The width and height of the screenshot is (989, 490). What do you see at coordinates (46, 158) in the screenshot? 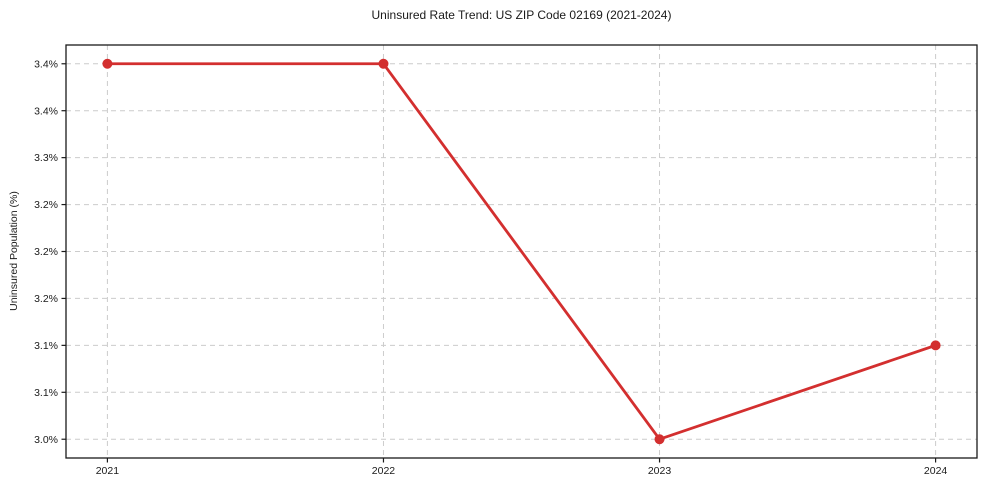
I see `y-tick-label: 3.3%` at bounding box center [46, 158].